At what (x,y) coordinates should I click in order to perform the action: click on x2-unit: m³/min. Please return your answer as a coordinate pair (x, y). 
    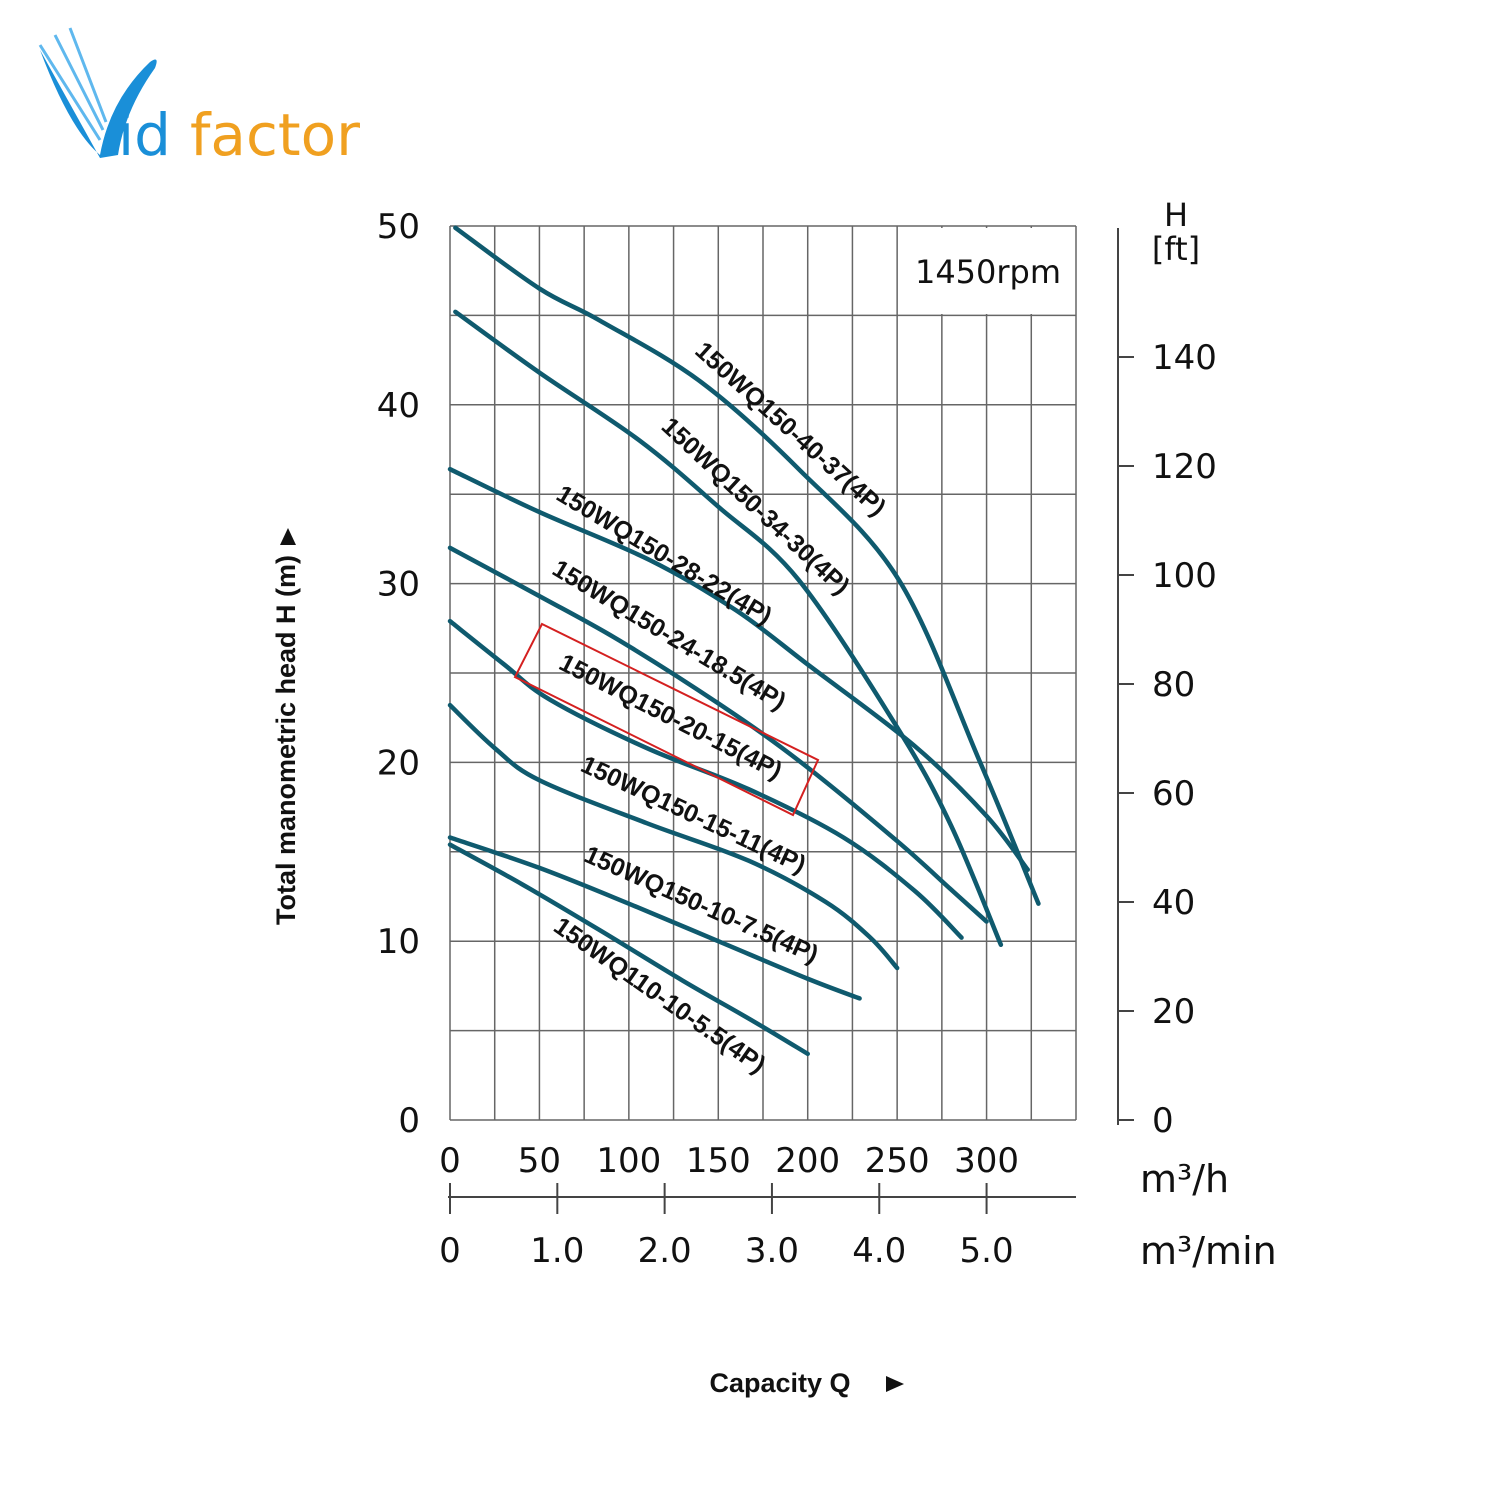
    Looking at the image, I should click on (1208, 1251).